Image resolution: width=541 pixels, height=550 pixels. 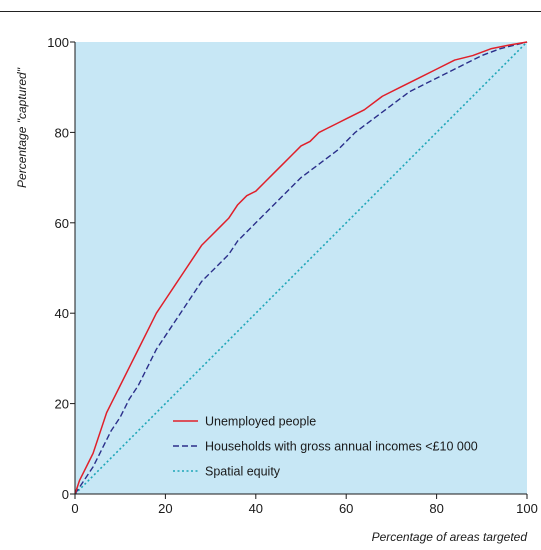 What do you see at coordinates (260, 422) in the screenshot?
I see `legend-label-1: Unemployed people` at bounding box center [260, 422].